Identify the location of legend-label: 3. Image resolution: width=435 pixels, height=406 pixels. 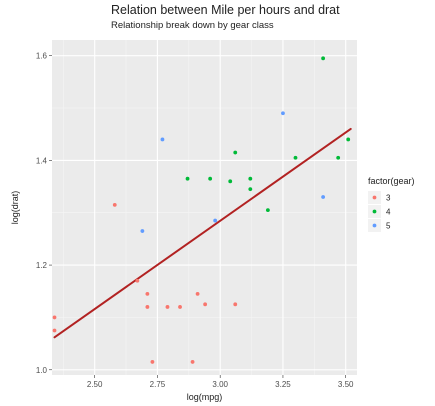
(388, 198).